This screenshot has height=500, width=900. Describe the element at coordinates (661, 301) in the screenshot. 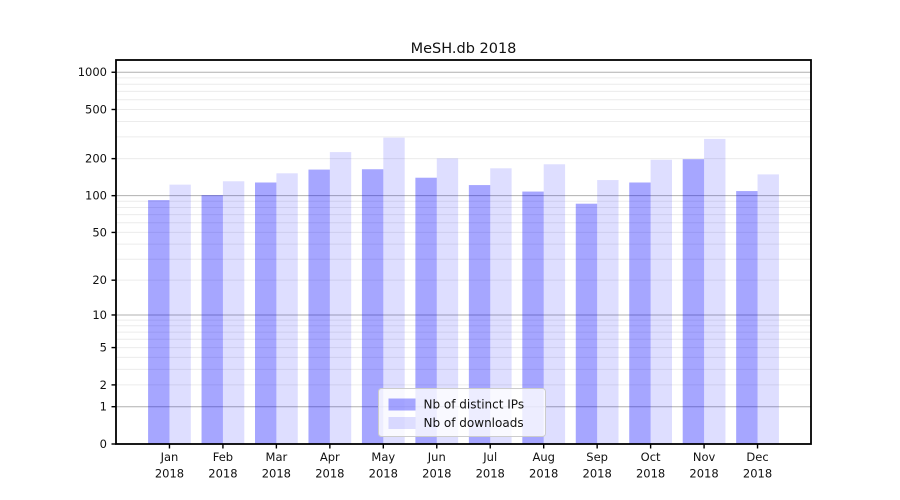

I see `bar-downloads-oct` at that location.